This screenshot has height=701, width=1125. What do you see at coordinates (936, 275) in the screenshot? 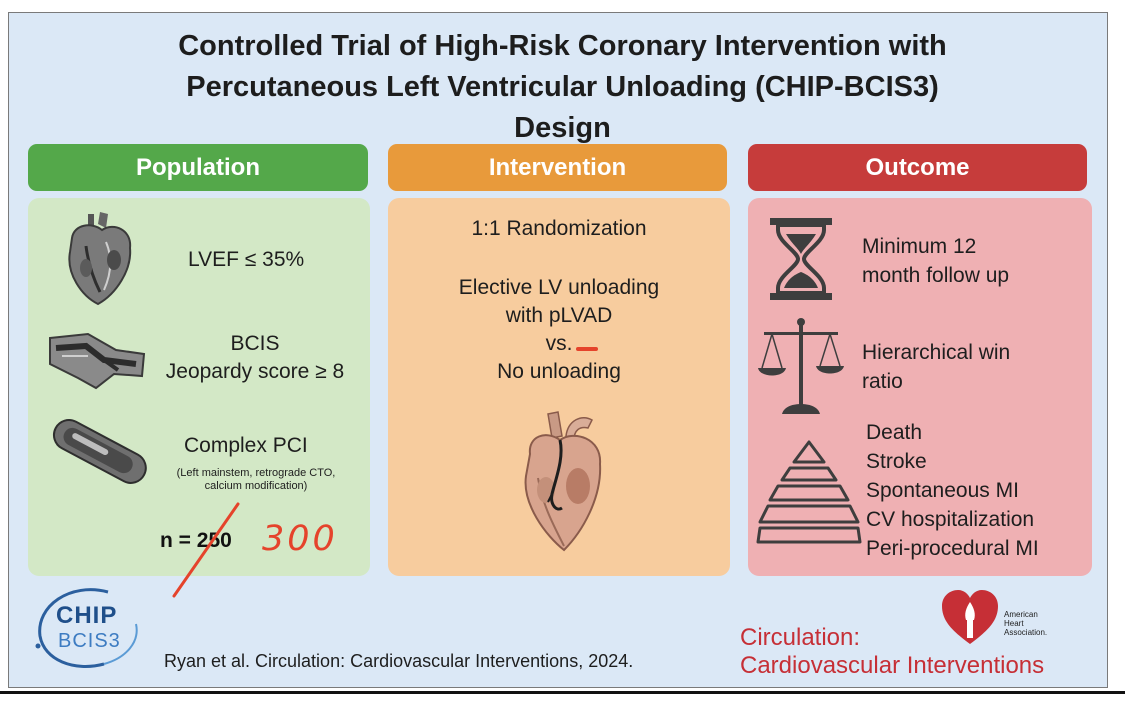
I see `followup-line-2: month follow up` at bounding box center [936, 275].